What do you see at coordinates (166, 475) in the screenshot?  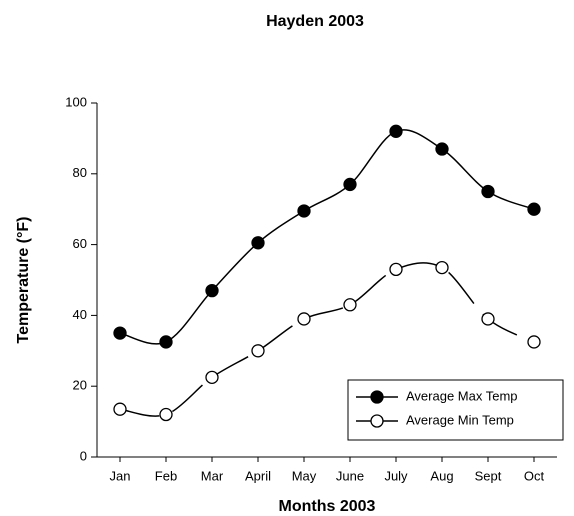 I see `x-tick-label: Feb` at bounding box center [166, 475].